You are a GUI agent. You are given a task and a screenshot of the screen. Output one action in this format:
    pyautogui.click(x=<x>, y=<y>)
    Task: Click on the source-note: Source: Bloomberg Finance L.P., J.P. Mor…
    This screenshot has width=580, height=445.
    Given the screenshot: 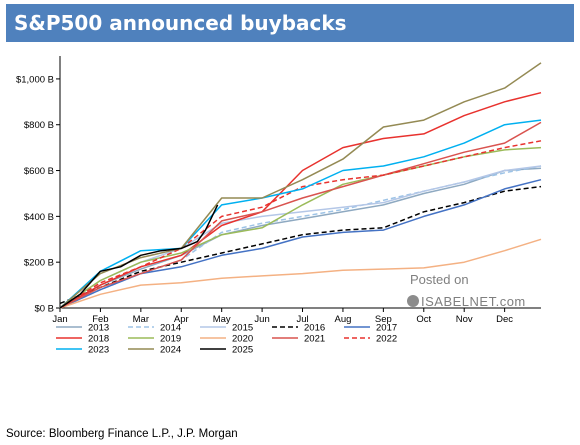 What is the action you would take?
    pyautogui.click(x=122, y=434)
    